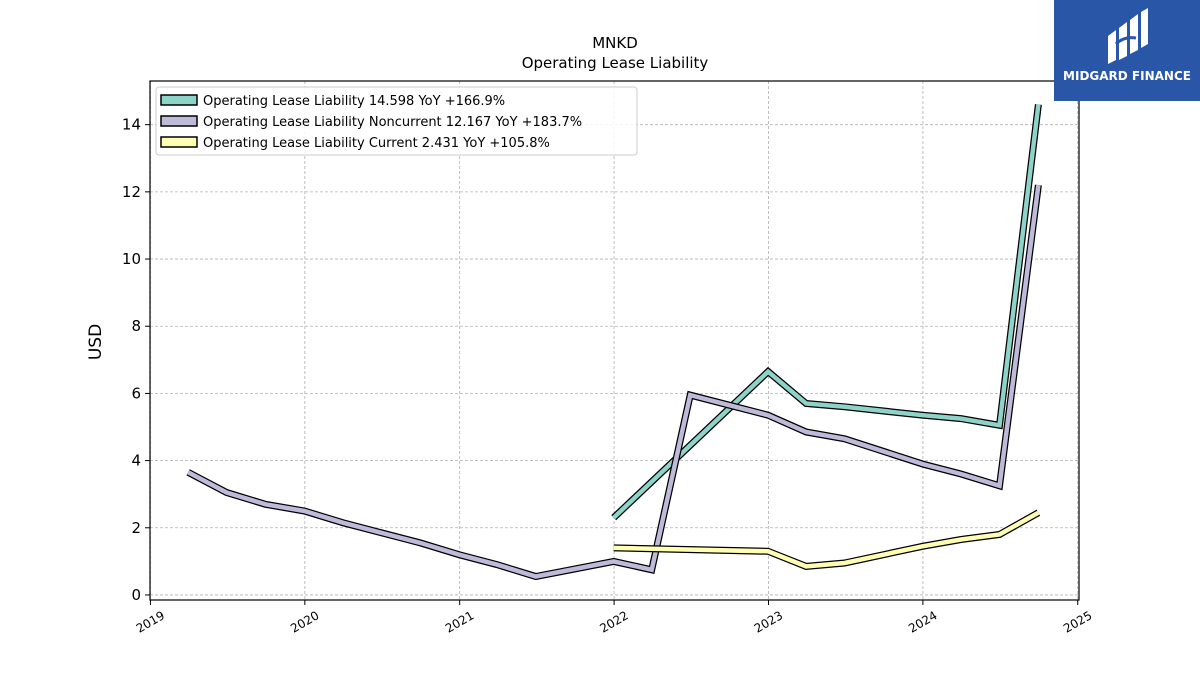  What do you see at coordinates (922, 621) in the screenshot?
I see `x-tick-label: 2024` at bounding box center [922, 621].